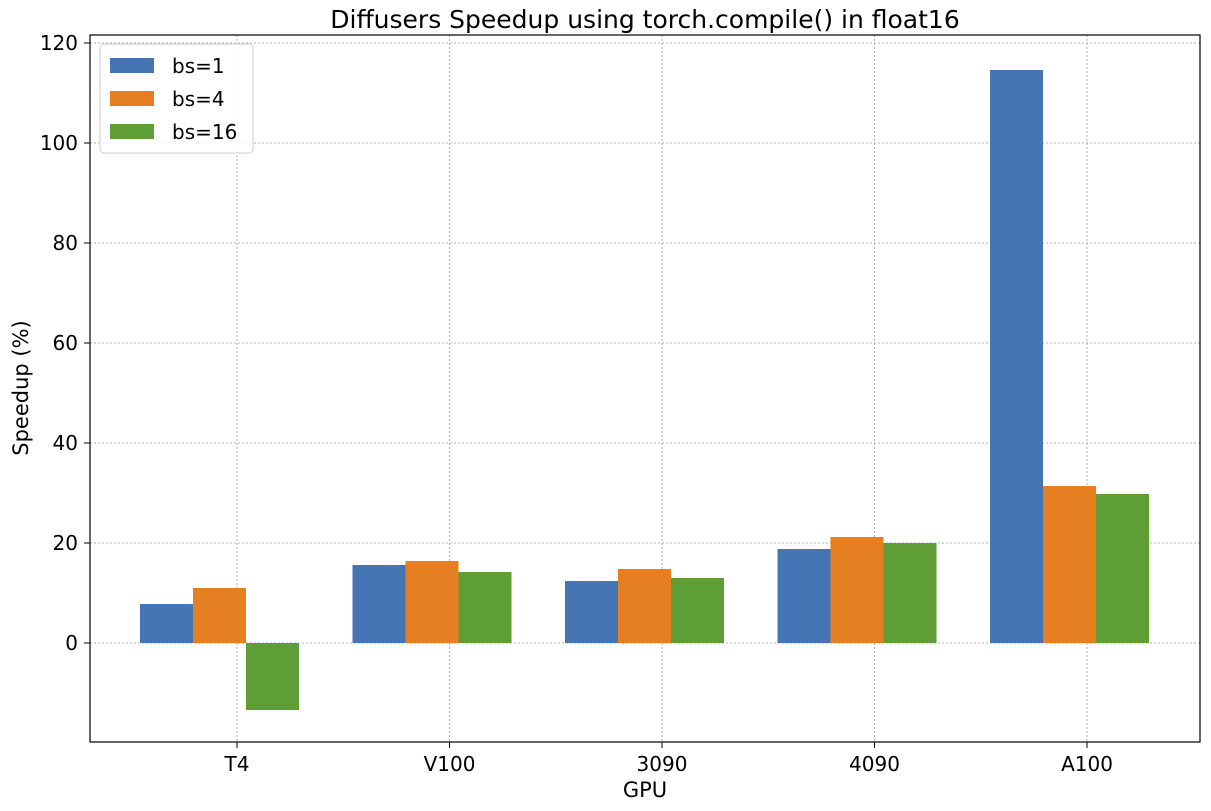 The image size is (1211, 811). I want to click on legend-label: bs=16, so click(204, 132).